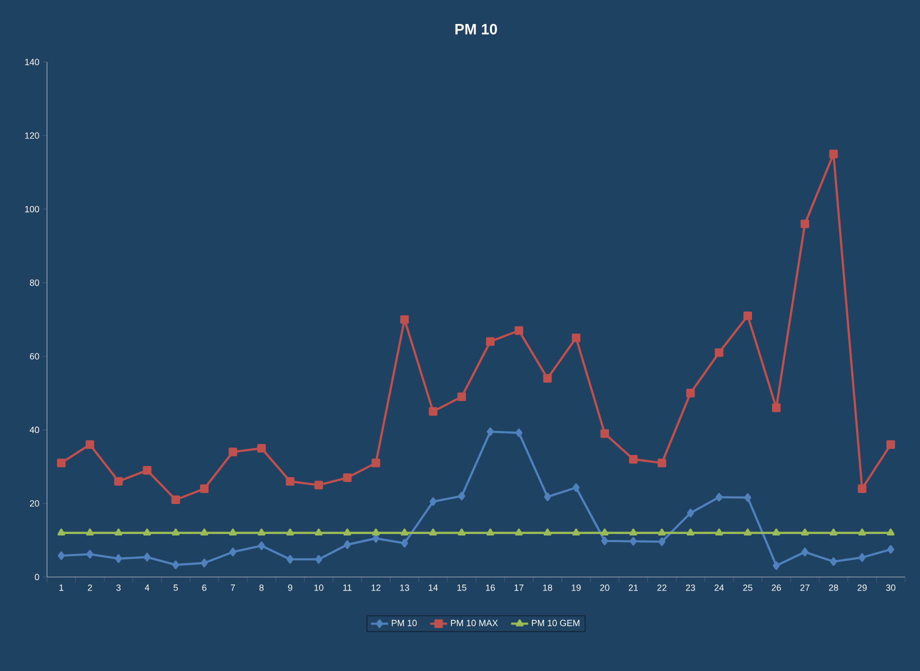 The image size is (920, 671). Describe the element at coordinates (176, 587) in the screenshot. I see `x-tick-label: 5` at that location.